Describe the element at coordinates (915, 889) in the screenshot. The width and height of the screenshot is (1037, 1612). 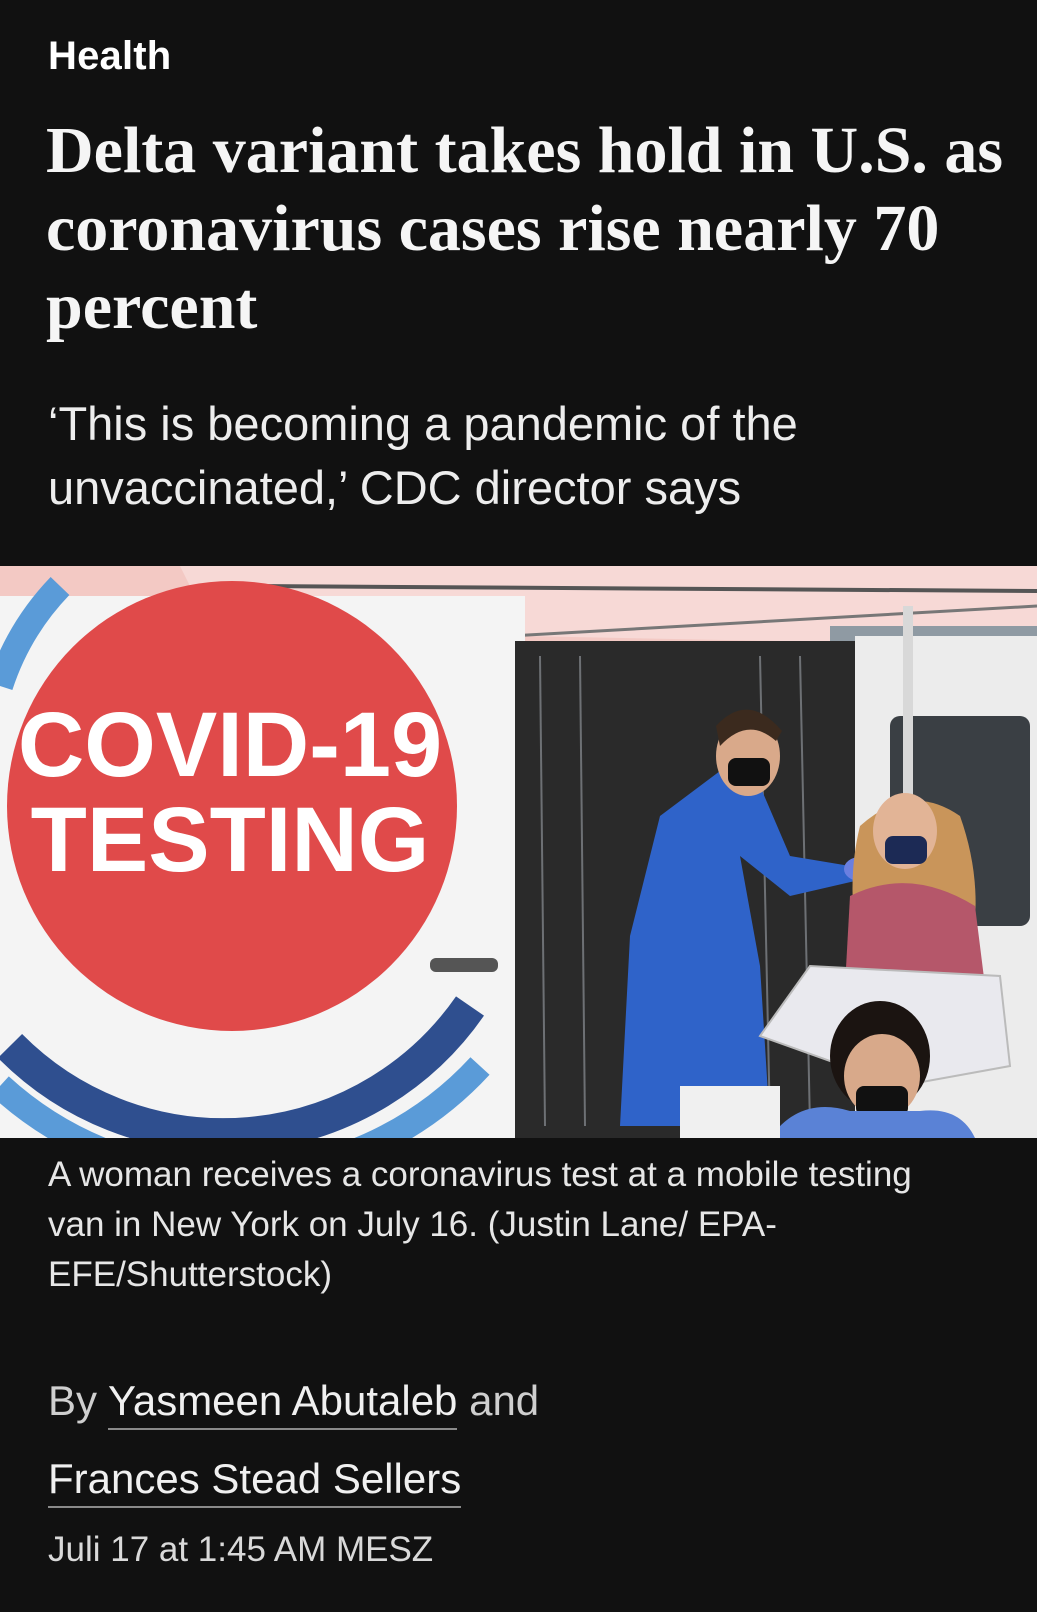
I see `patient` at that location.